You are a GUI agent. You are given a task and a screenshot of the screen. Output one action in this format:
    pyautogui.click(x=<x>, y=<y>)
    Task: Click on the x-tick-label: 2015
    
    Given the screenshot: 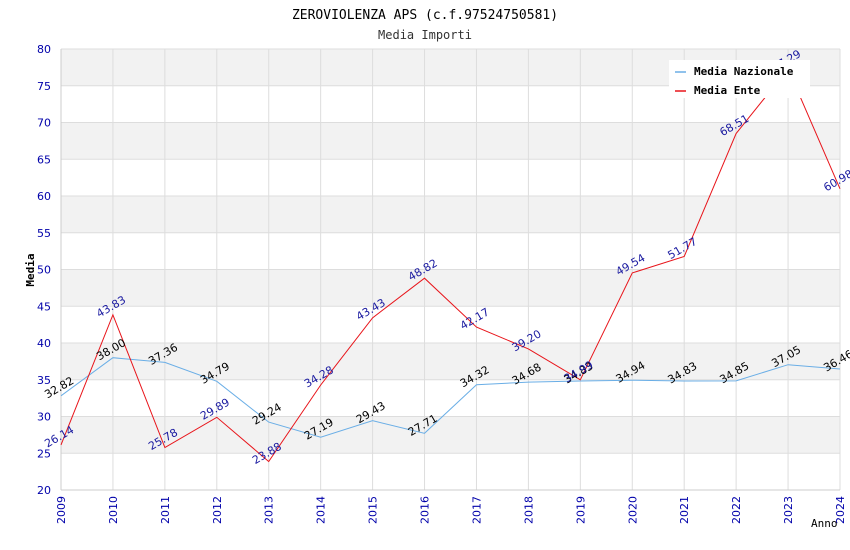 What is the action you would take?
    pyautogui.click(x=373, y=510)
    